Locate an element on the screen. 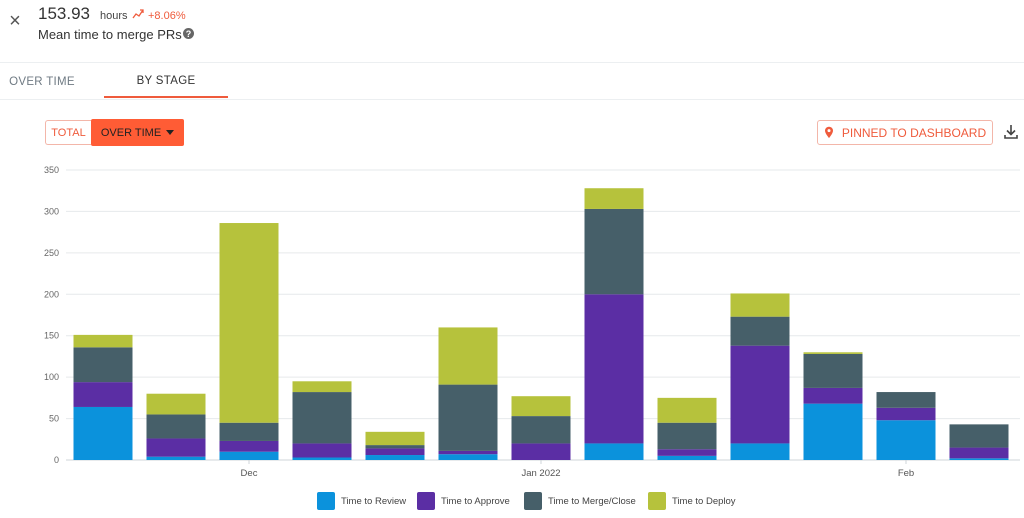  y-tick-label: 250 is located at coordinates (51, 253).